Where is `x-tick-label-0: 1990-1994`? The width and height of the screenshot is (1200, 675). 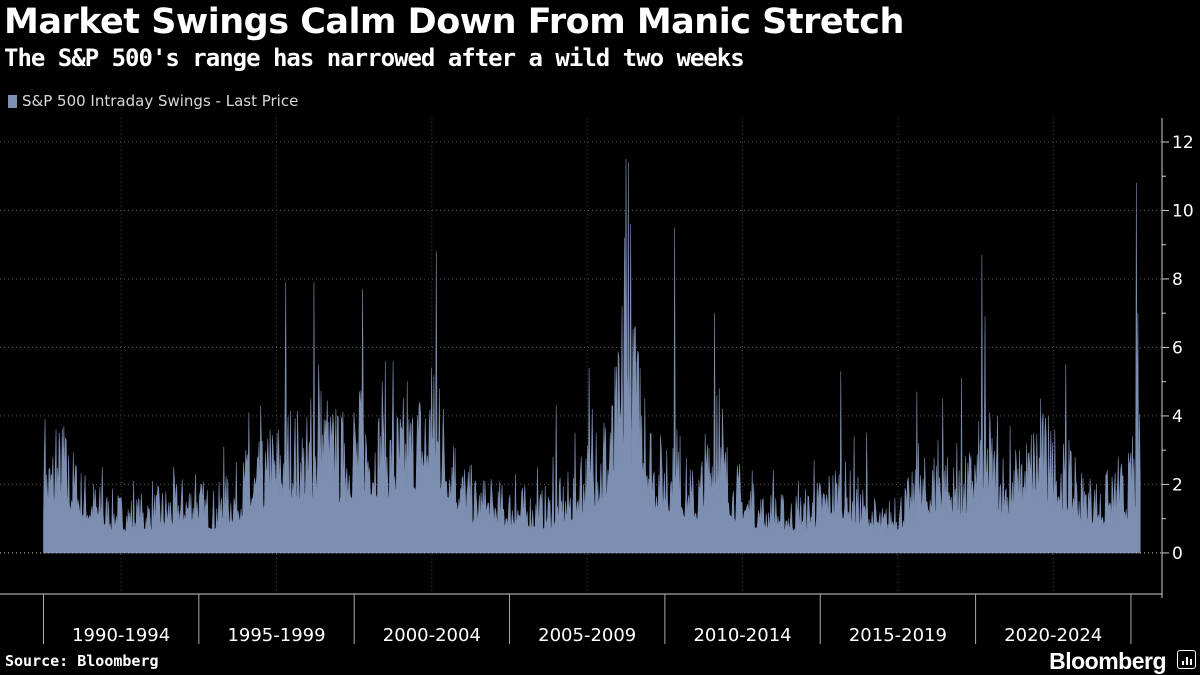
x-tick-label-0: 1990-1994 is located at coordinates (121, 635).